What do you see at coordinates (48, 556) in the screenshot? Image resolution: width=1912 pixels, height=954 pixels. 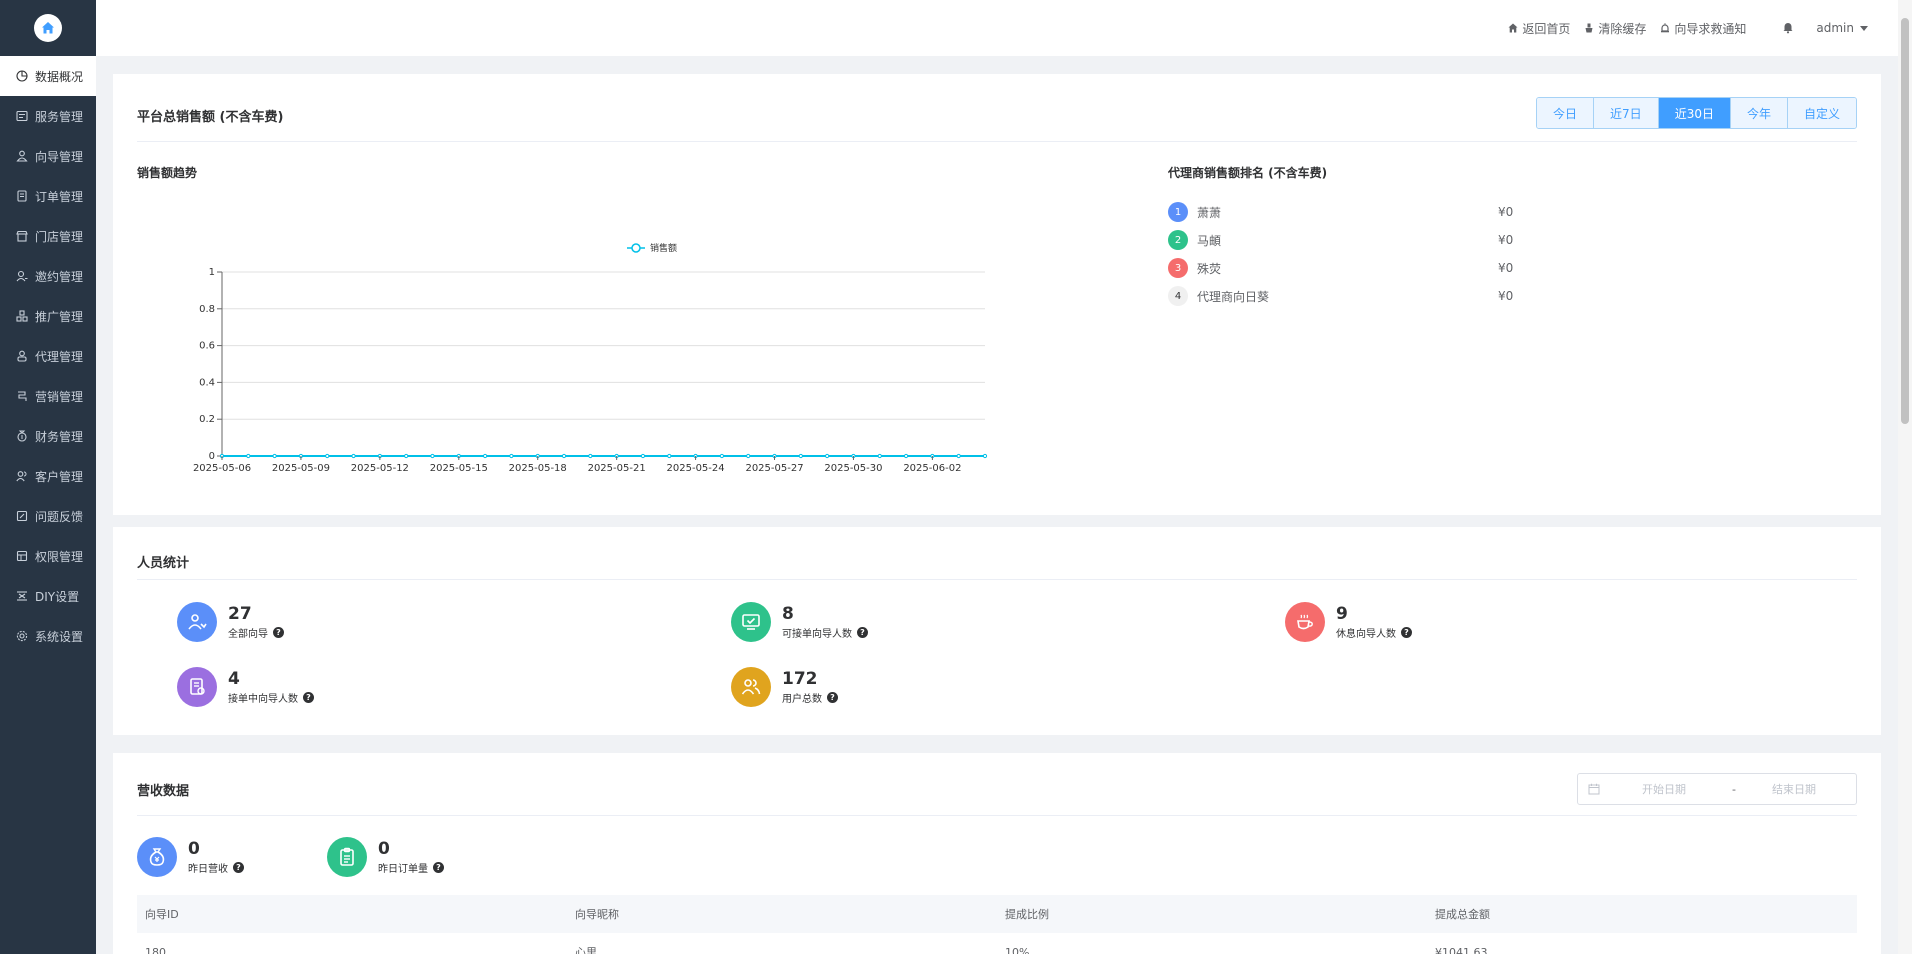 I see `sidebar-item-12: 权限管理` at bounding box center [48, 556].